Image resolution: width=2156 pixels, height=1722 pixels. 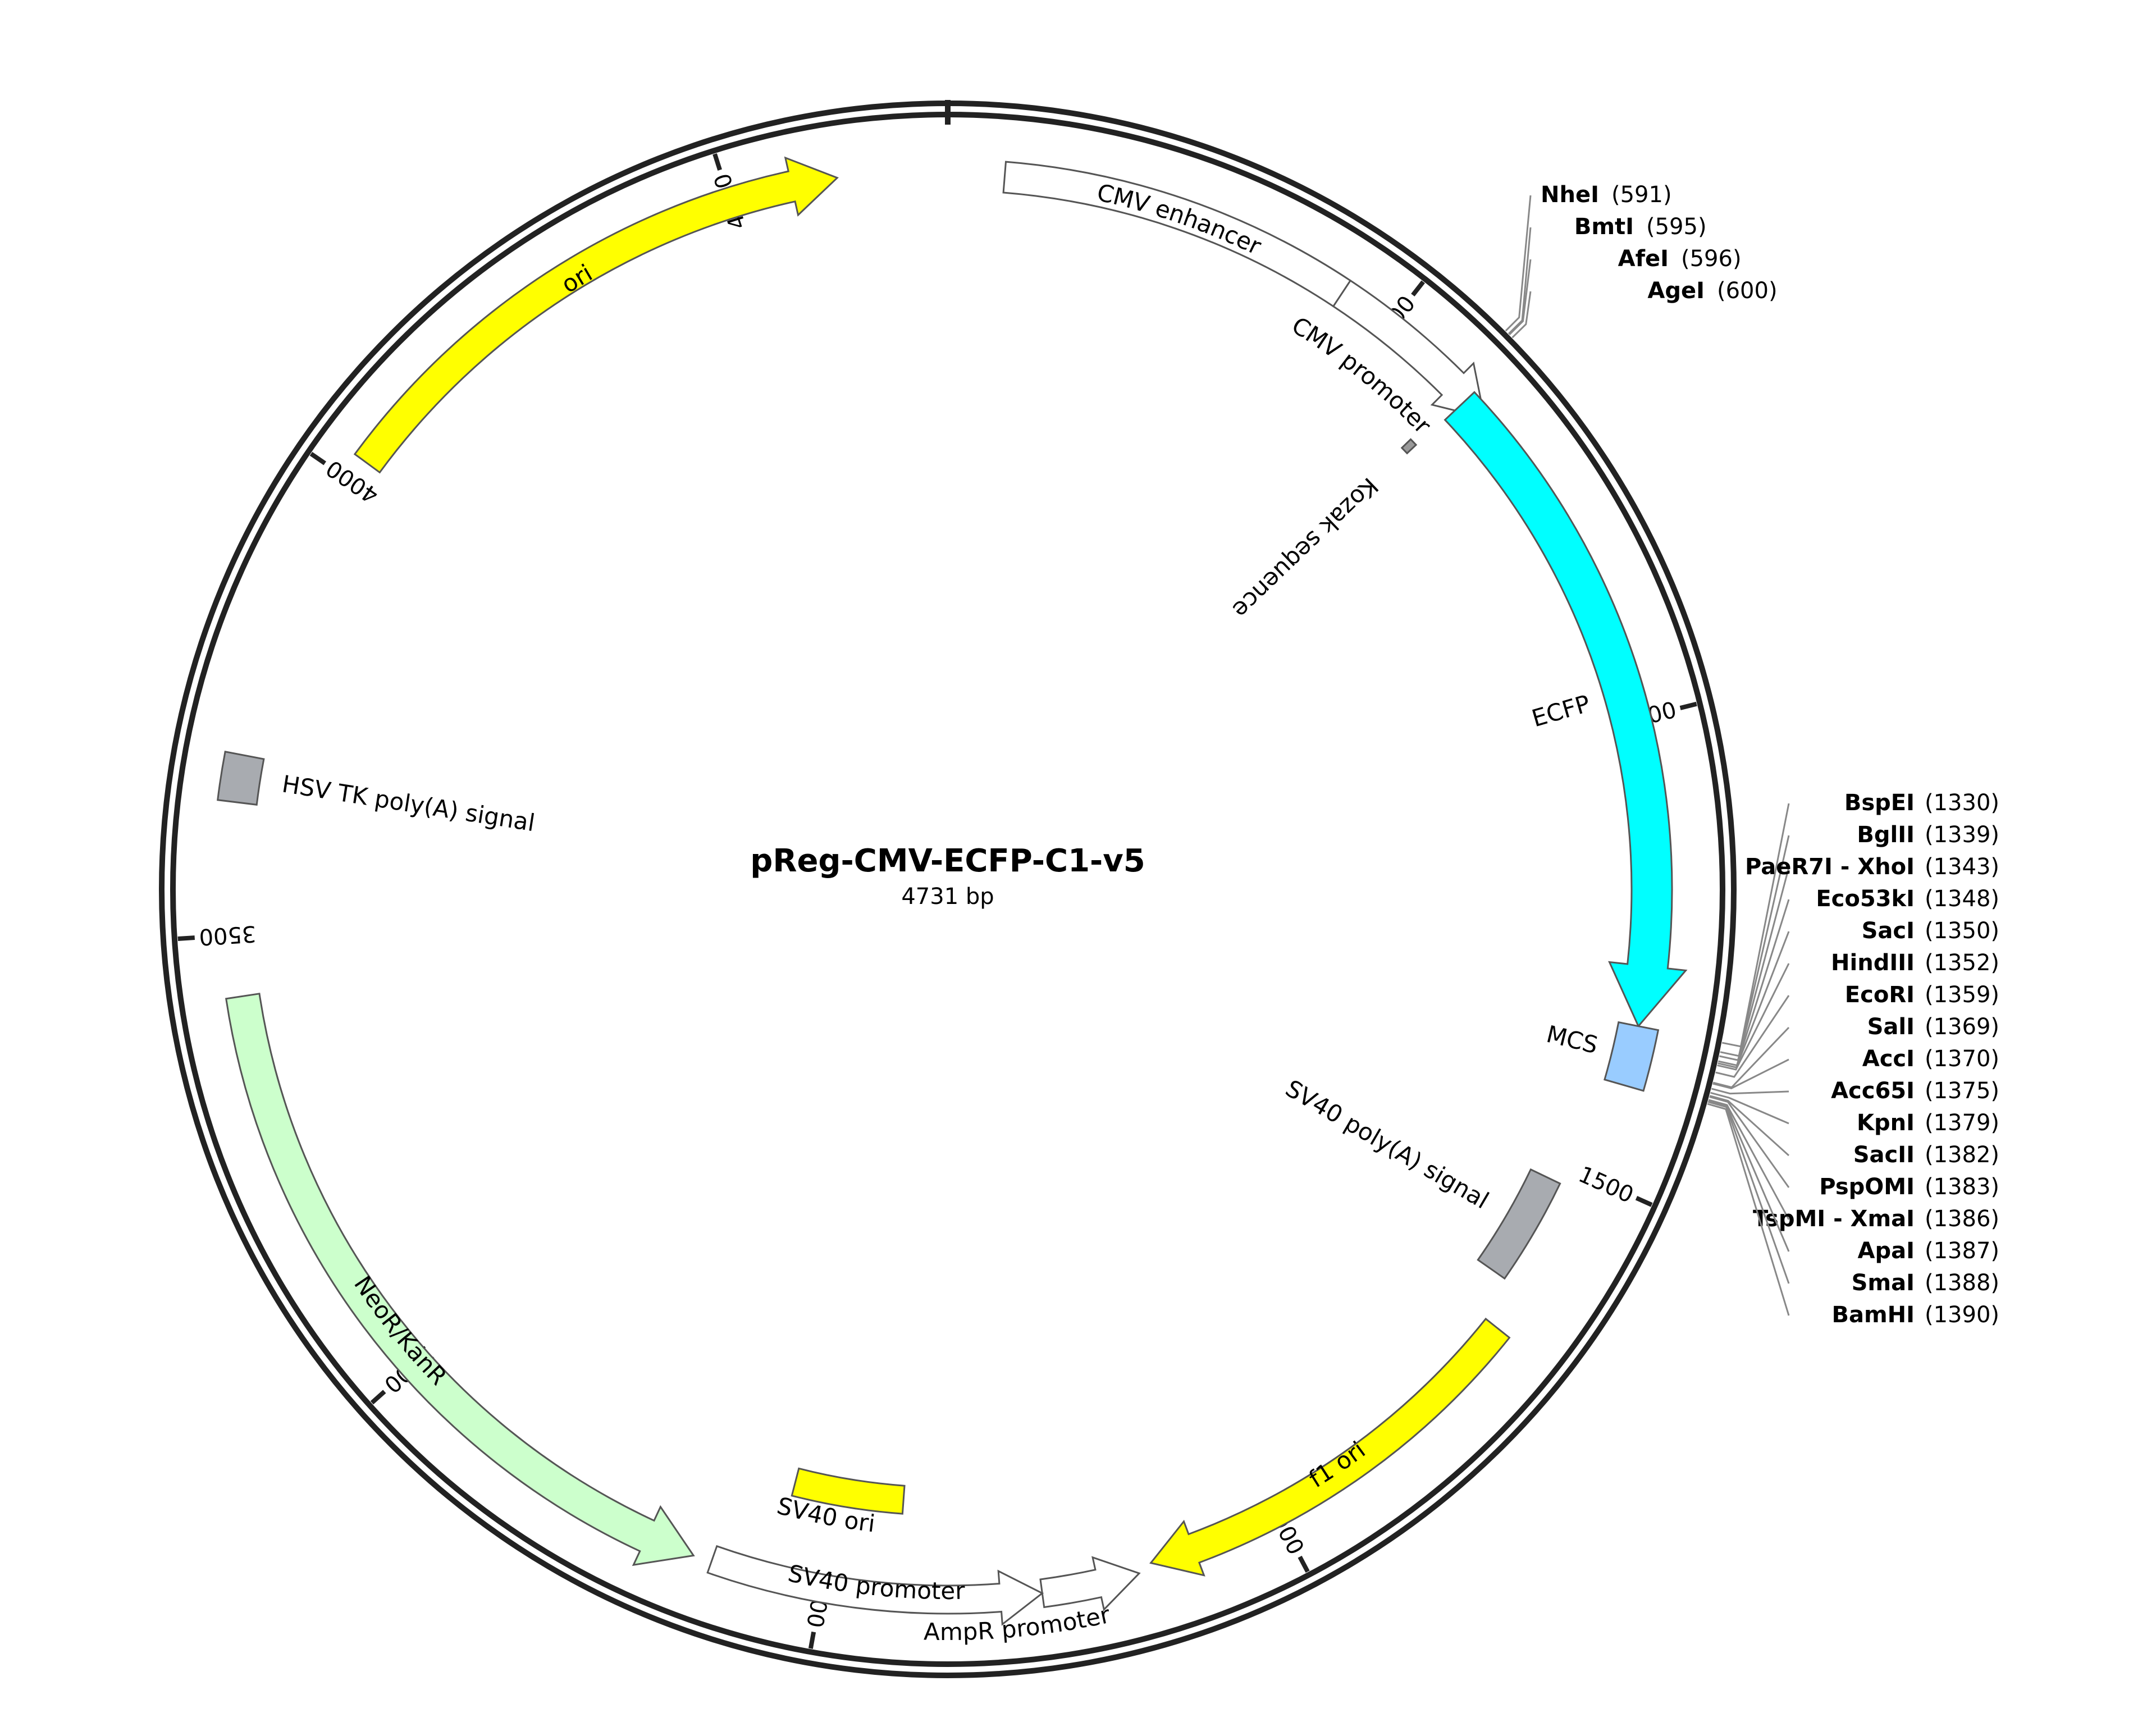 What do you see at coordinates (1962, 963) in the screenshot?
I see `site-position-hindiii: (1352)` at bounding box center [1962, 963].